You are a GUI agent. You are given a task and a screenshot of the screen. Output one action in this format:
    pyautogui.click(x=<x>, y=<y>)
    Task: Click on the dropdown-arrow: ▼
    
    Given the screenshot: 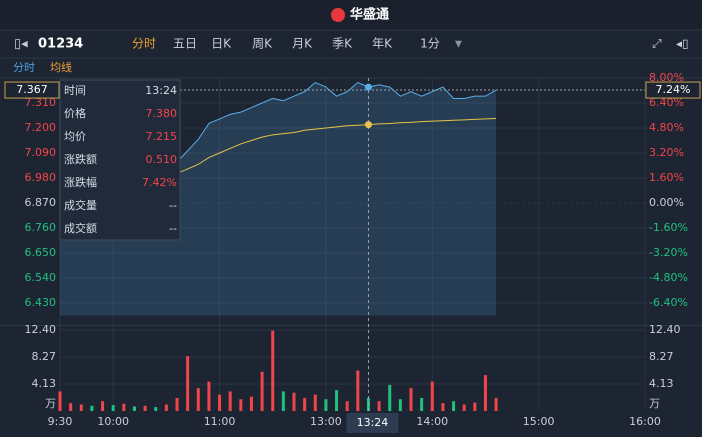 What is the action you would take?
    pyautogui.click(x=458, y=45)
    